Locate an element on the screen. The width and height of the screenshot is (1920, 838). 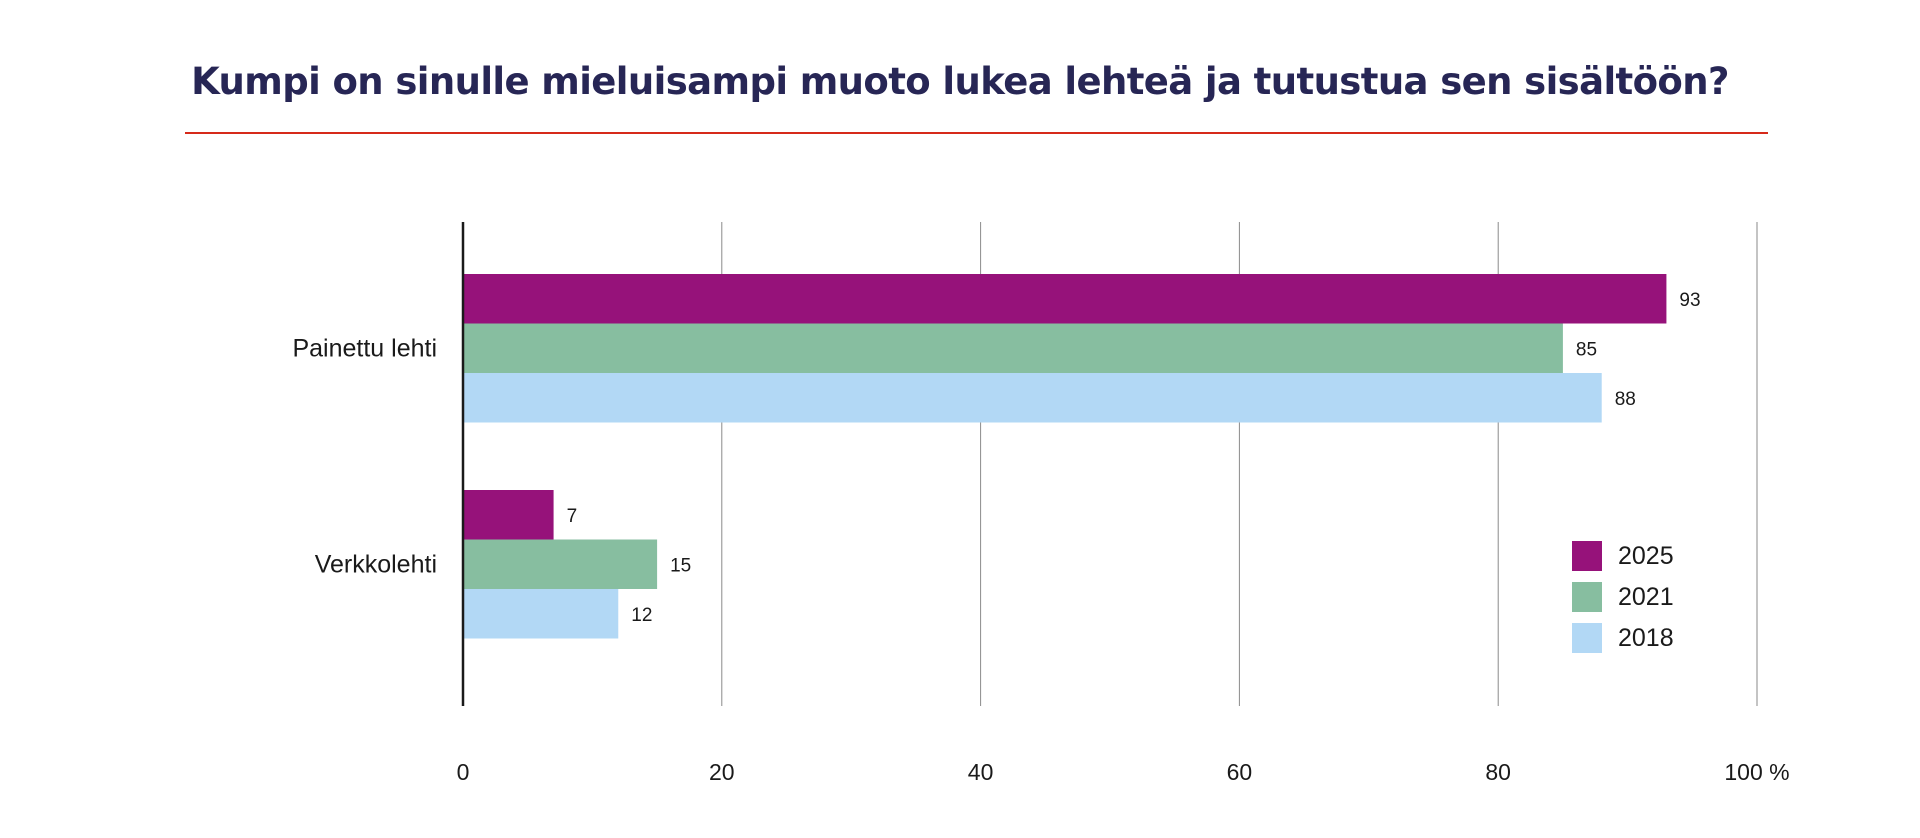
legend-label: 2018 is located at coordinates (1646, 638).